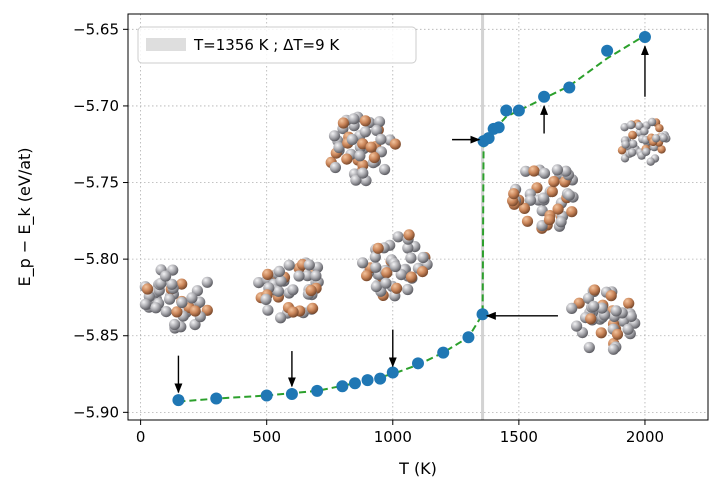 This screenshot has height=499, width=724. What do you see at coordinates (96, 29) in the screenshot?
I see `y-tick-label: −5.65` at bounding box center [96, 29].